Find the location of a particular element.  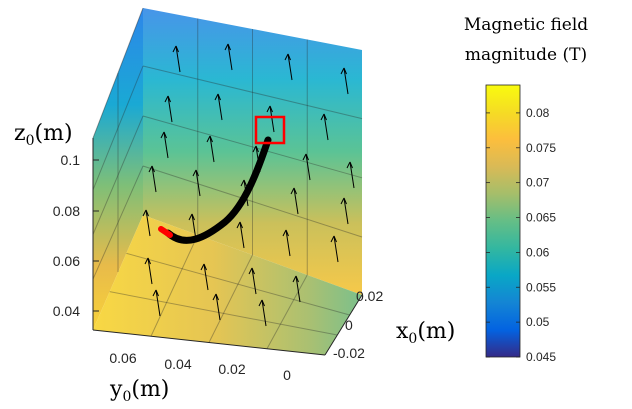

z-tick-labels: 0.1 0.08 0.06 0.04 is located at coordinates (66, 235).